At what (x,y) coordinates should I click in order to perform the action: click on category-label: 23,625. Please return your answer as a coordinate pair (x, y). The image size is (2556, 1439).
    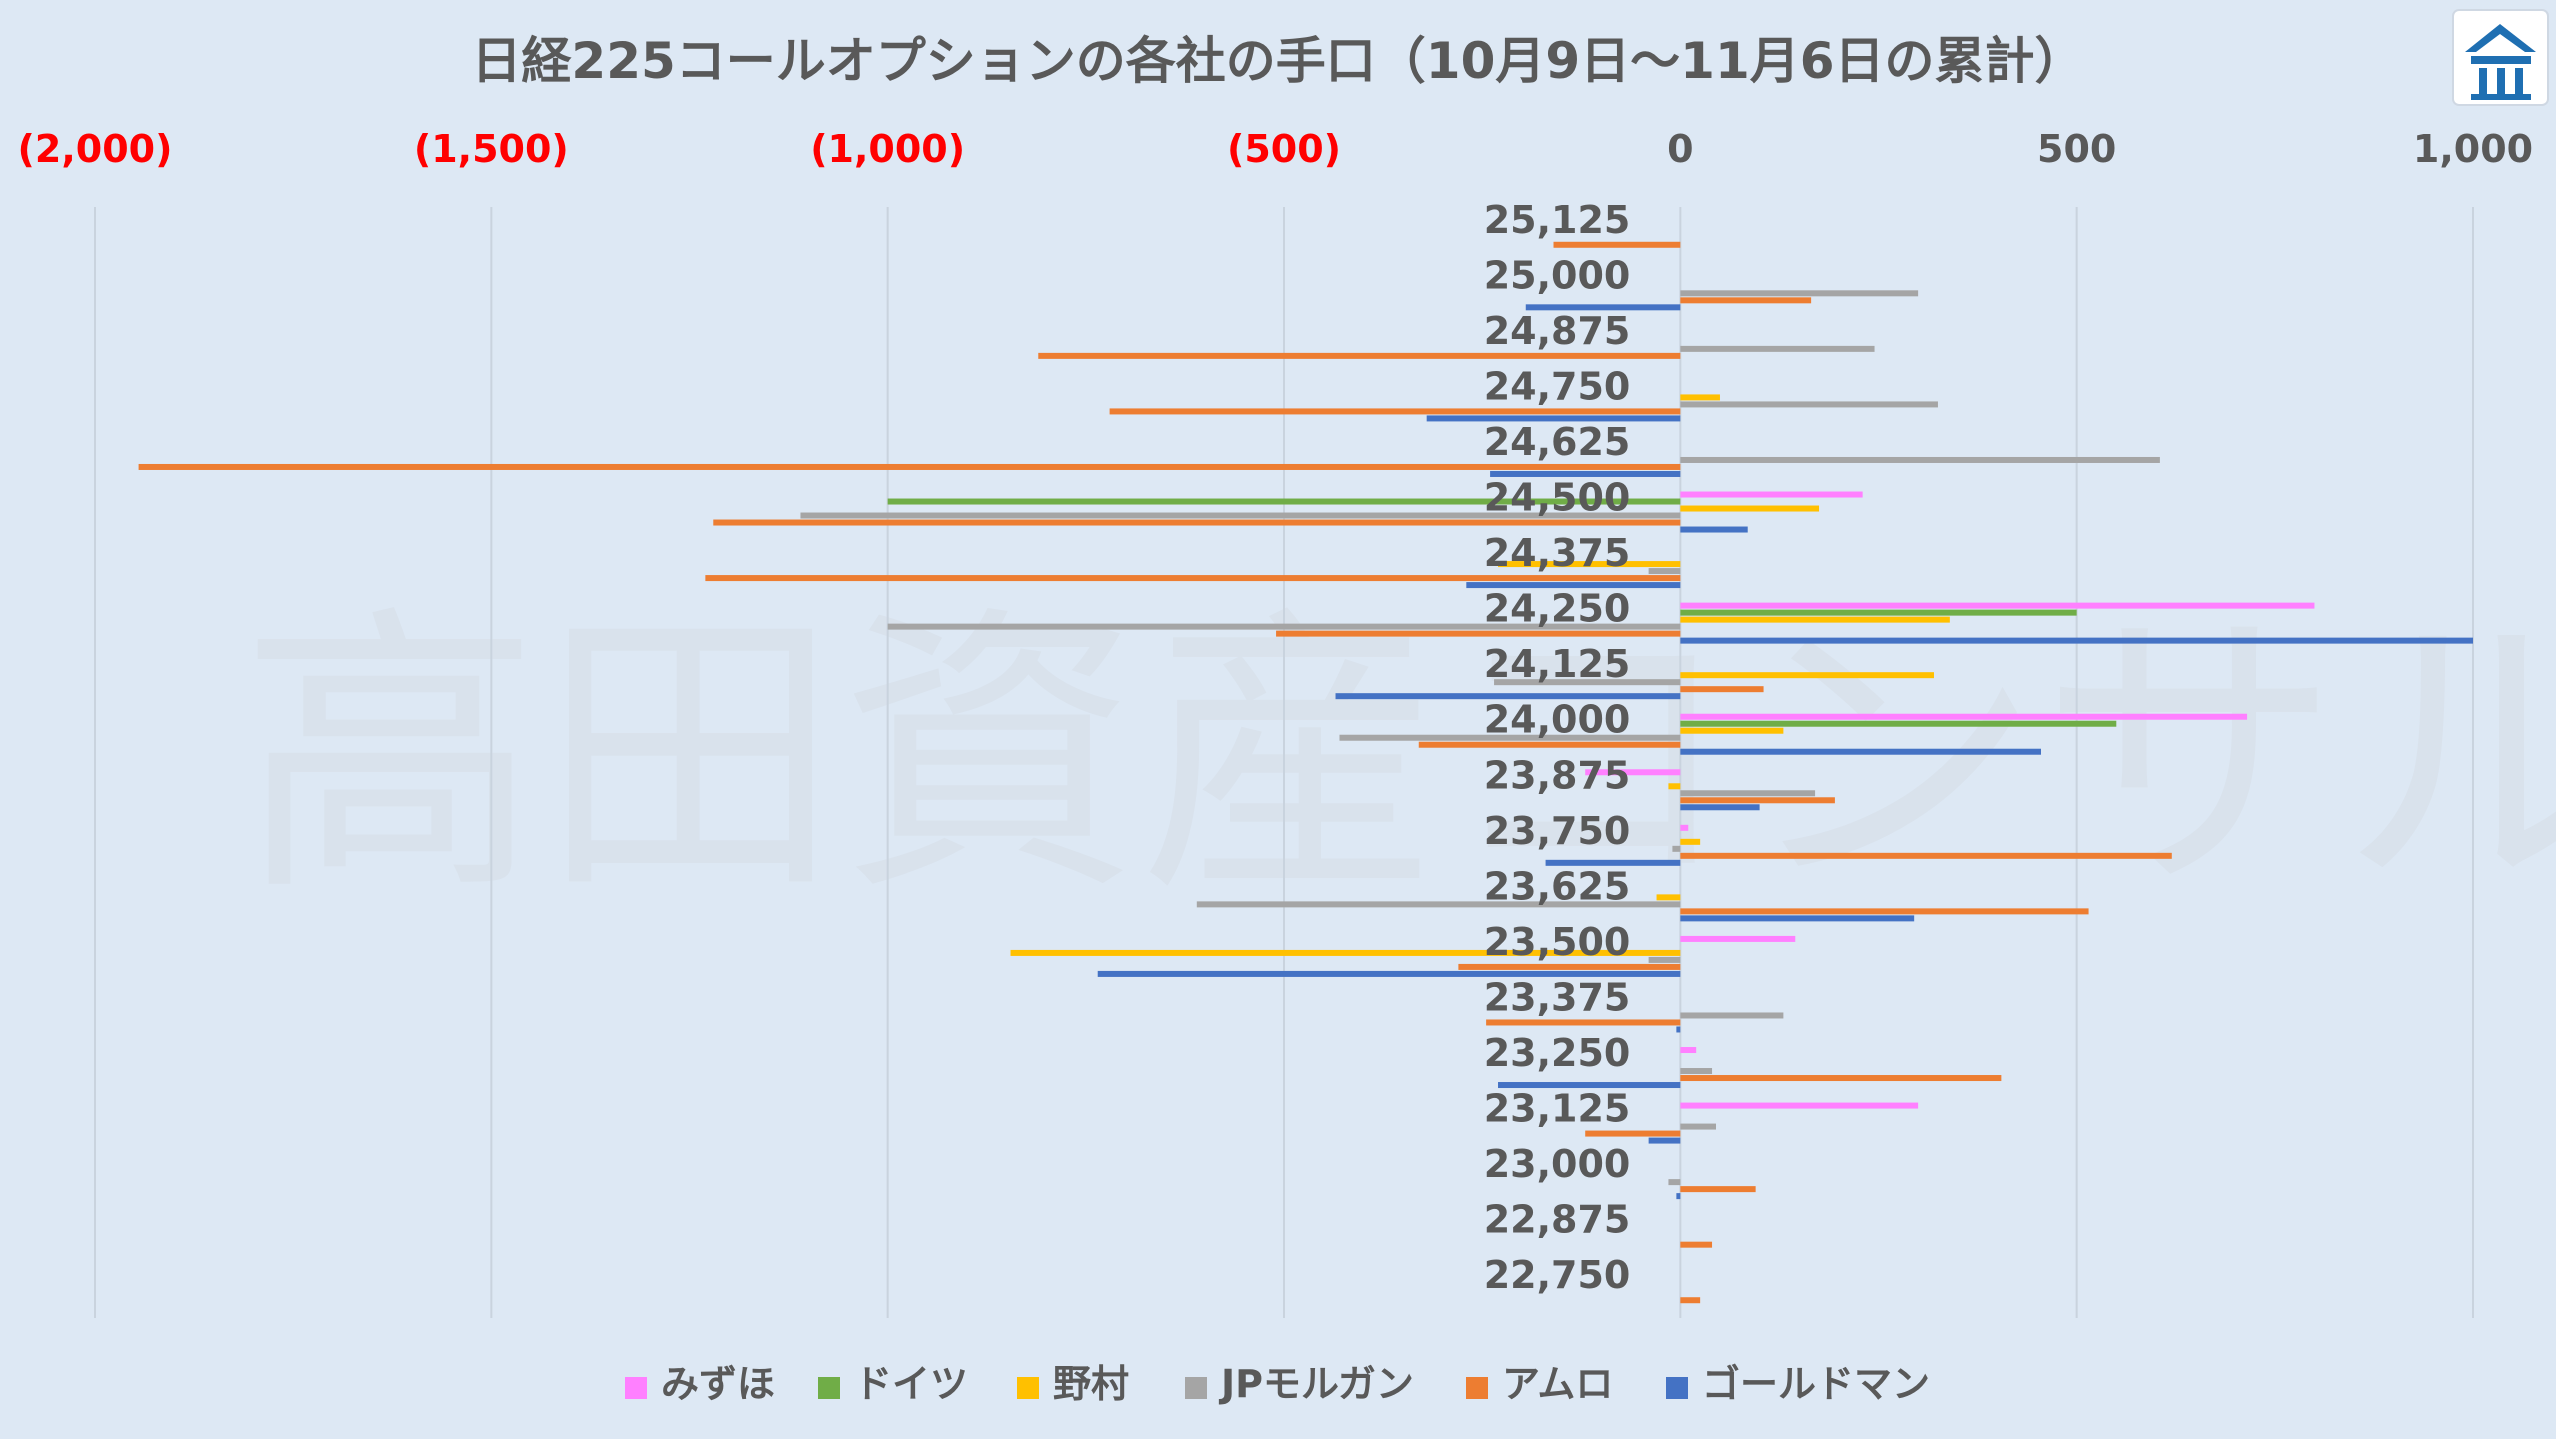
    Looking at the image, I should click on (1557, 886).